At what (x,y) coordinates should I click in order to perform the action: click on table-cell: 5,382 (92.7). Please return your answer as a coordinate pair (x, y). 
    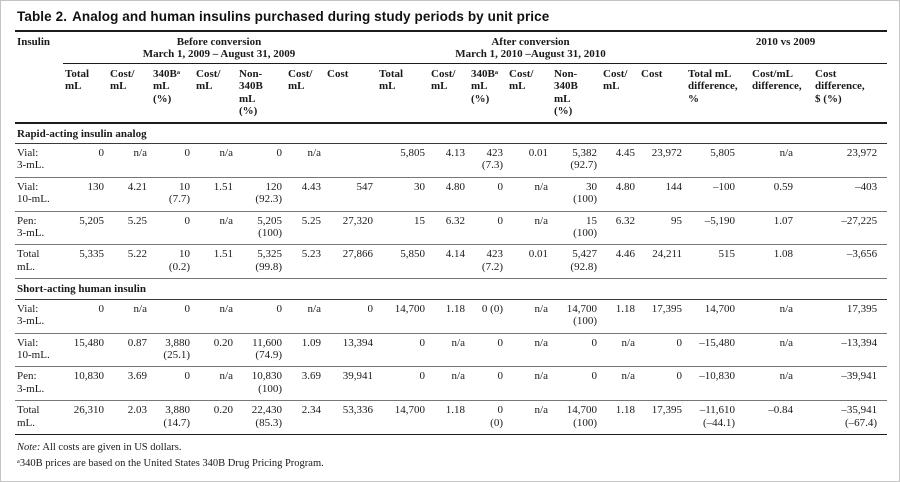
    Looking at the image, I should click on (576, 160).